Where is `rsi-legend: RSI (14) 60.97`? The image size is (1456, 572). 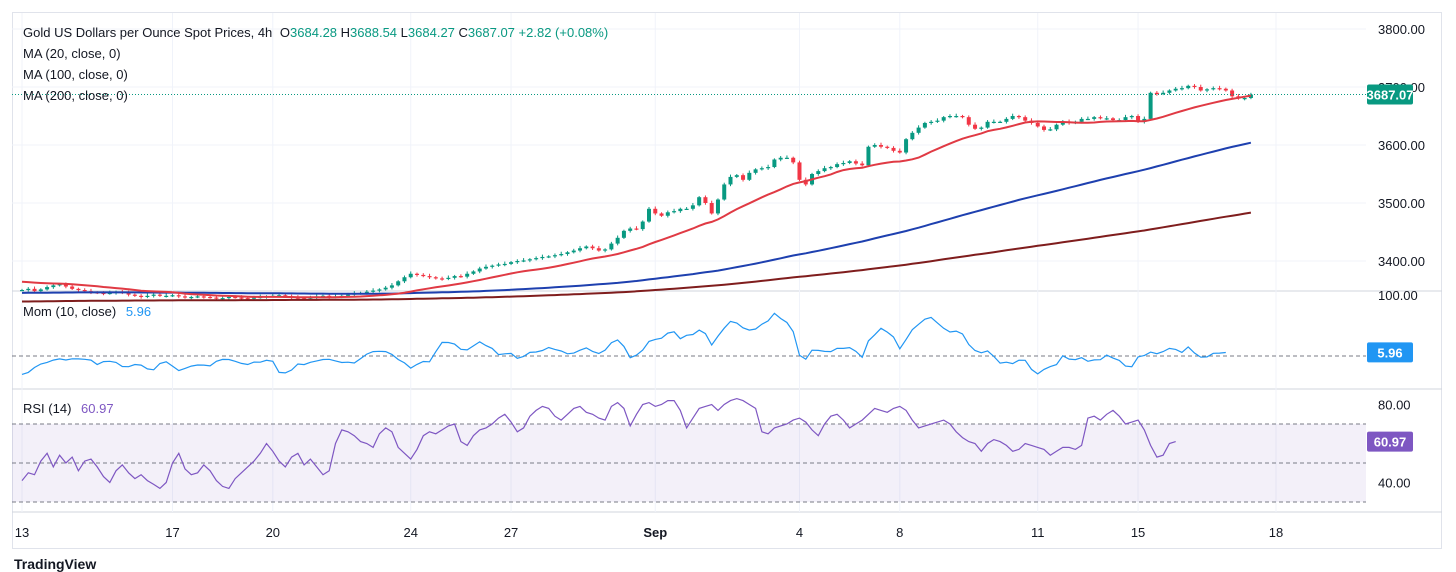 rsi-legend: RSI (14) 60.97 is located at coordinates (68, 408).